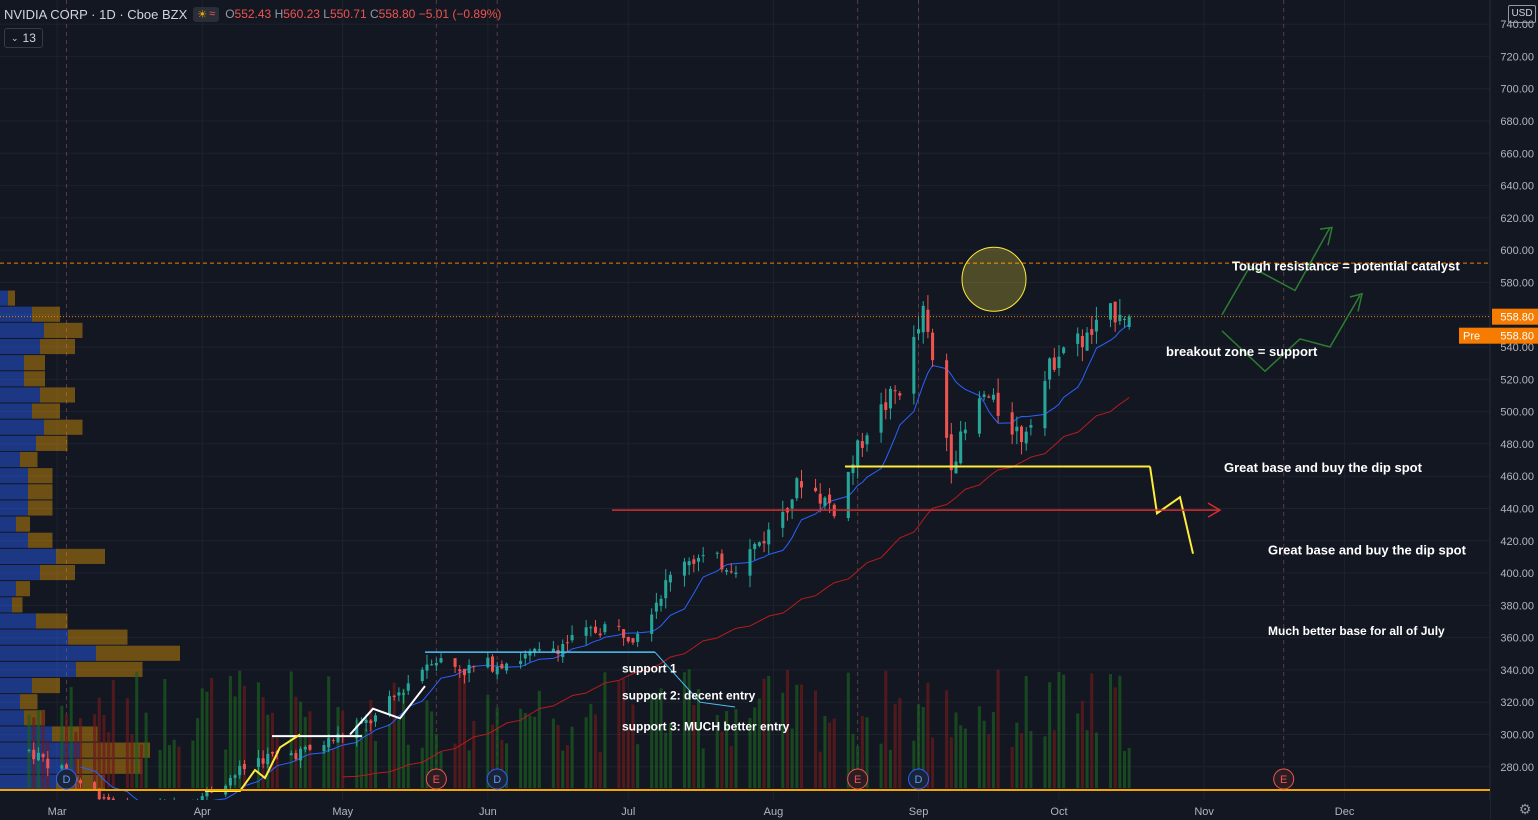  I want to click on sun-icon: ☀, so click(202, 14).